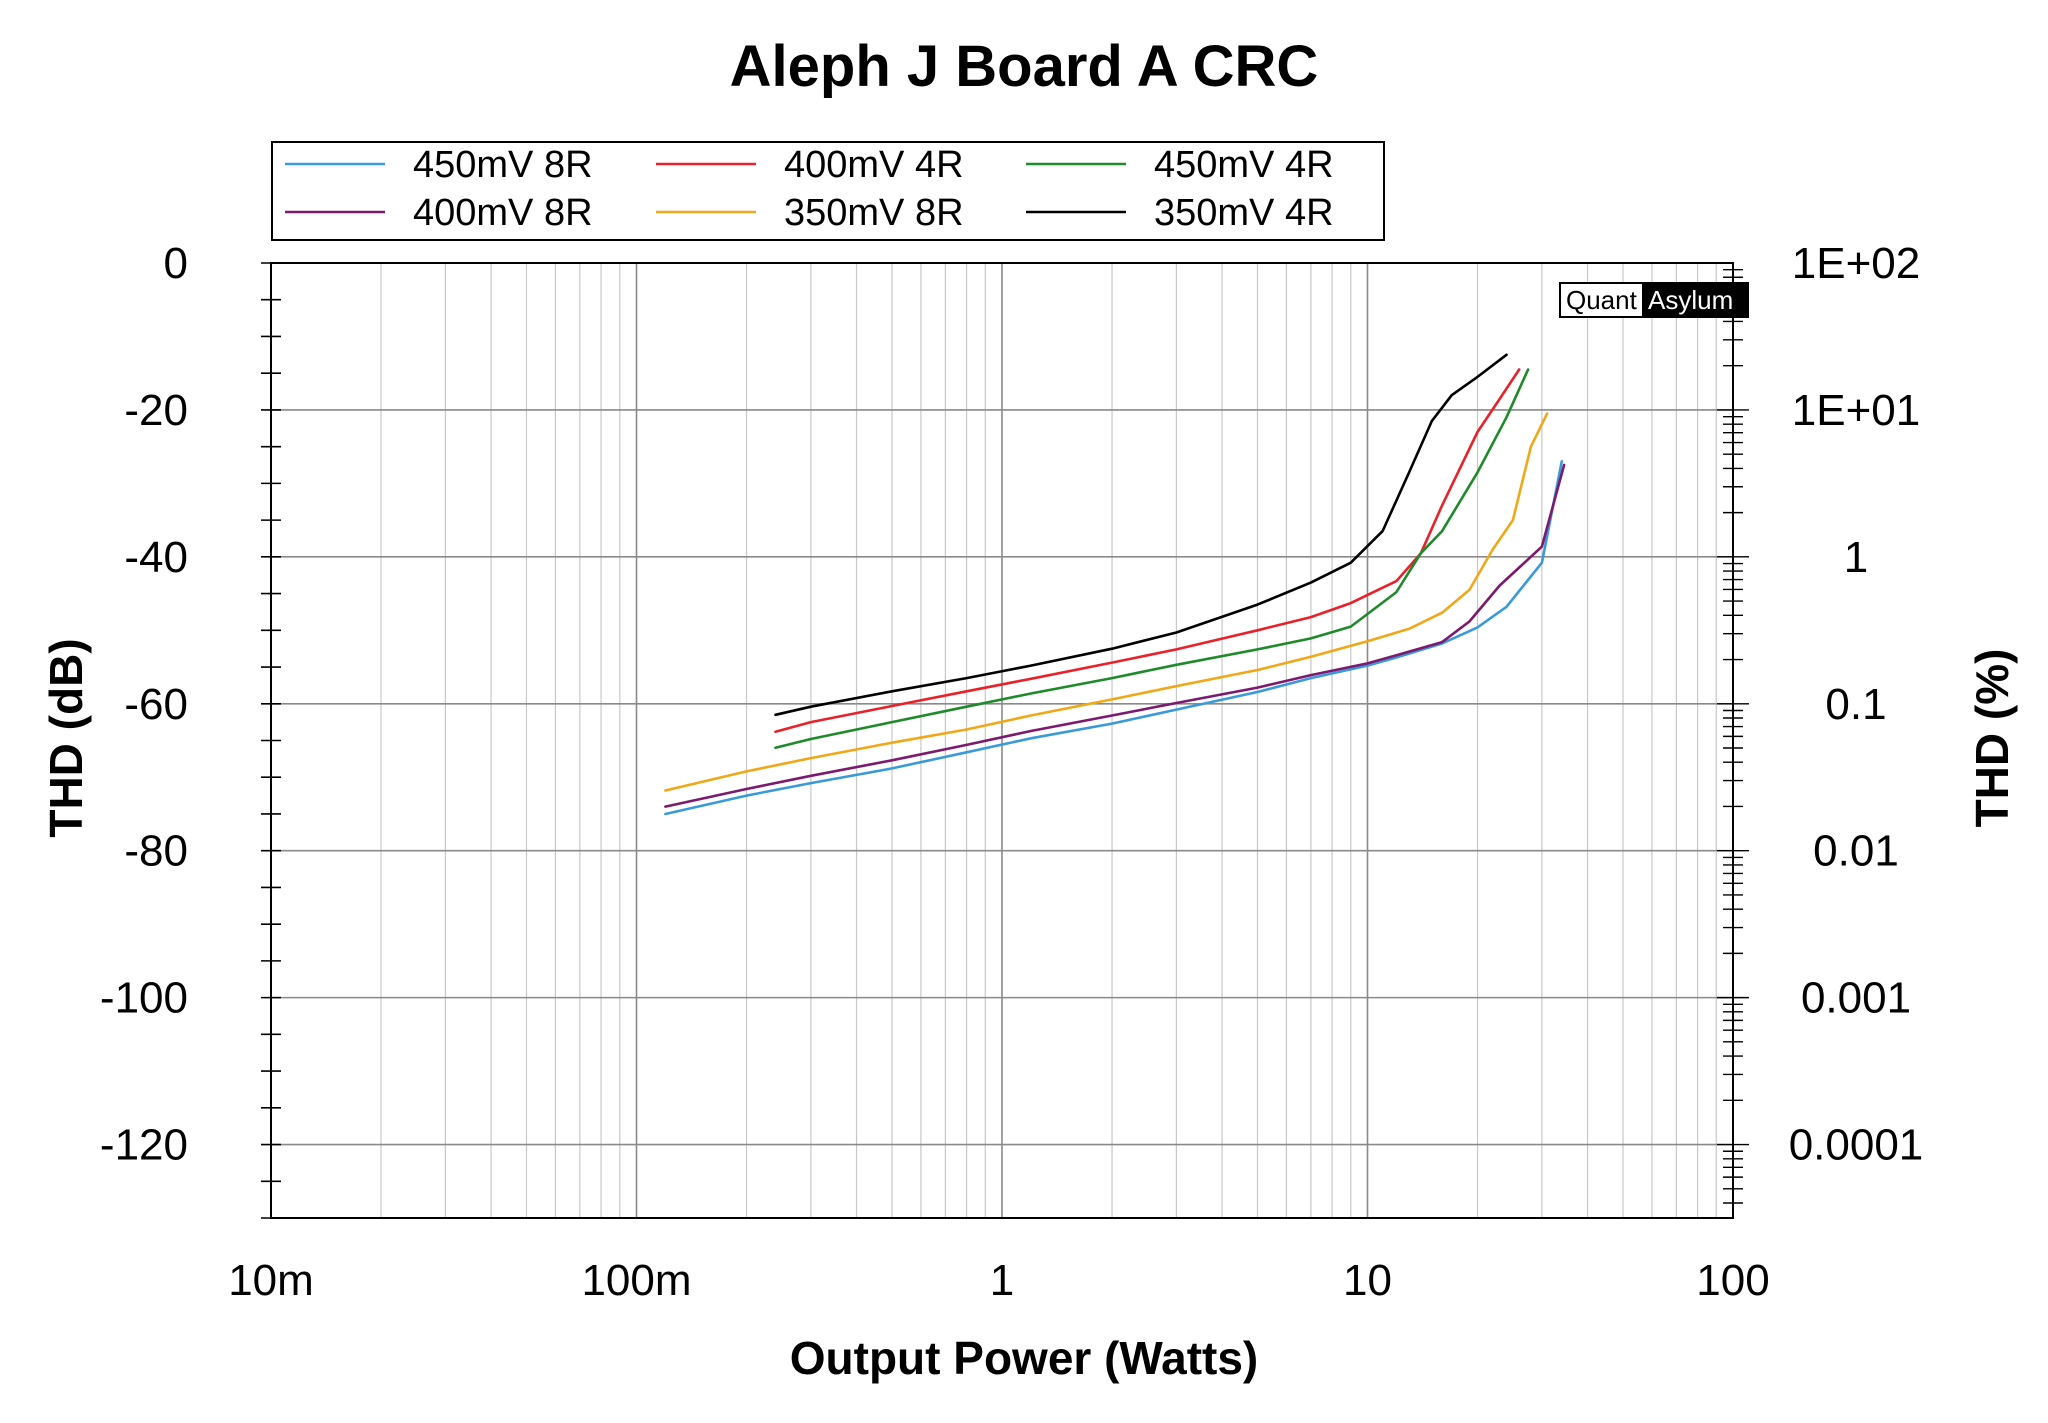 The height and width of the screenshot is (1423, 2048). What do you see at coordinates (1690, 300) in the screenshot?
I see `watermark-right: Asylum` at bounding box center [1690, 300].